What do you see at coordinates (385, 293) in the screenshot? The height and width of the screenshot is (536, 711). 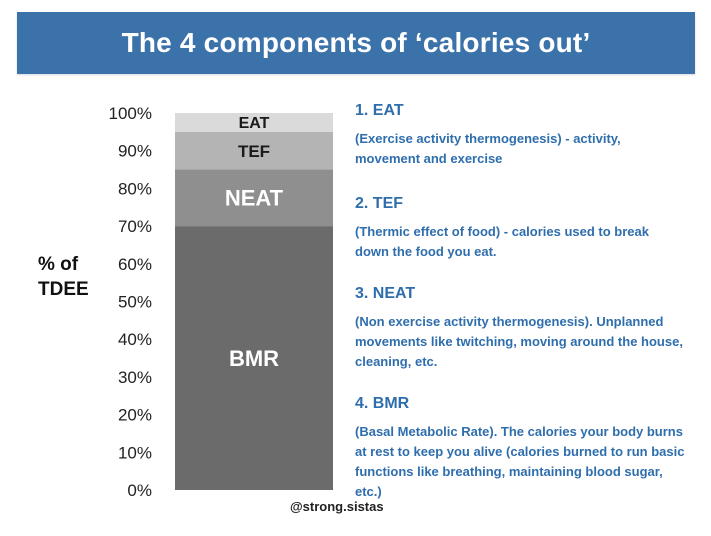 I see `description-heading: 3. NEAT` at bounding box center [385, 293].